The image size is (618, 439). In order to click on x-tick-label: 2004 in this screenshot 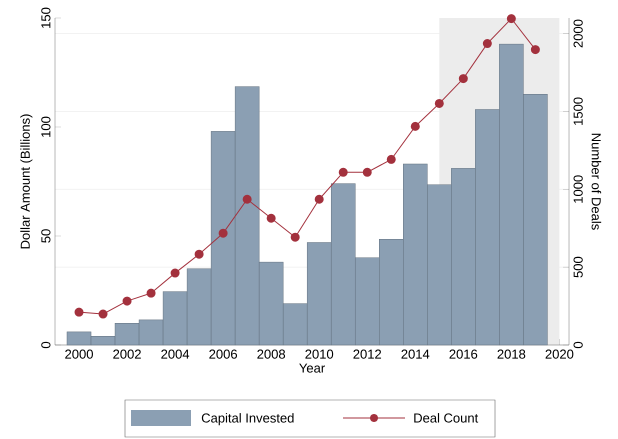, I will do `click(175, 354)`.